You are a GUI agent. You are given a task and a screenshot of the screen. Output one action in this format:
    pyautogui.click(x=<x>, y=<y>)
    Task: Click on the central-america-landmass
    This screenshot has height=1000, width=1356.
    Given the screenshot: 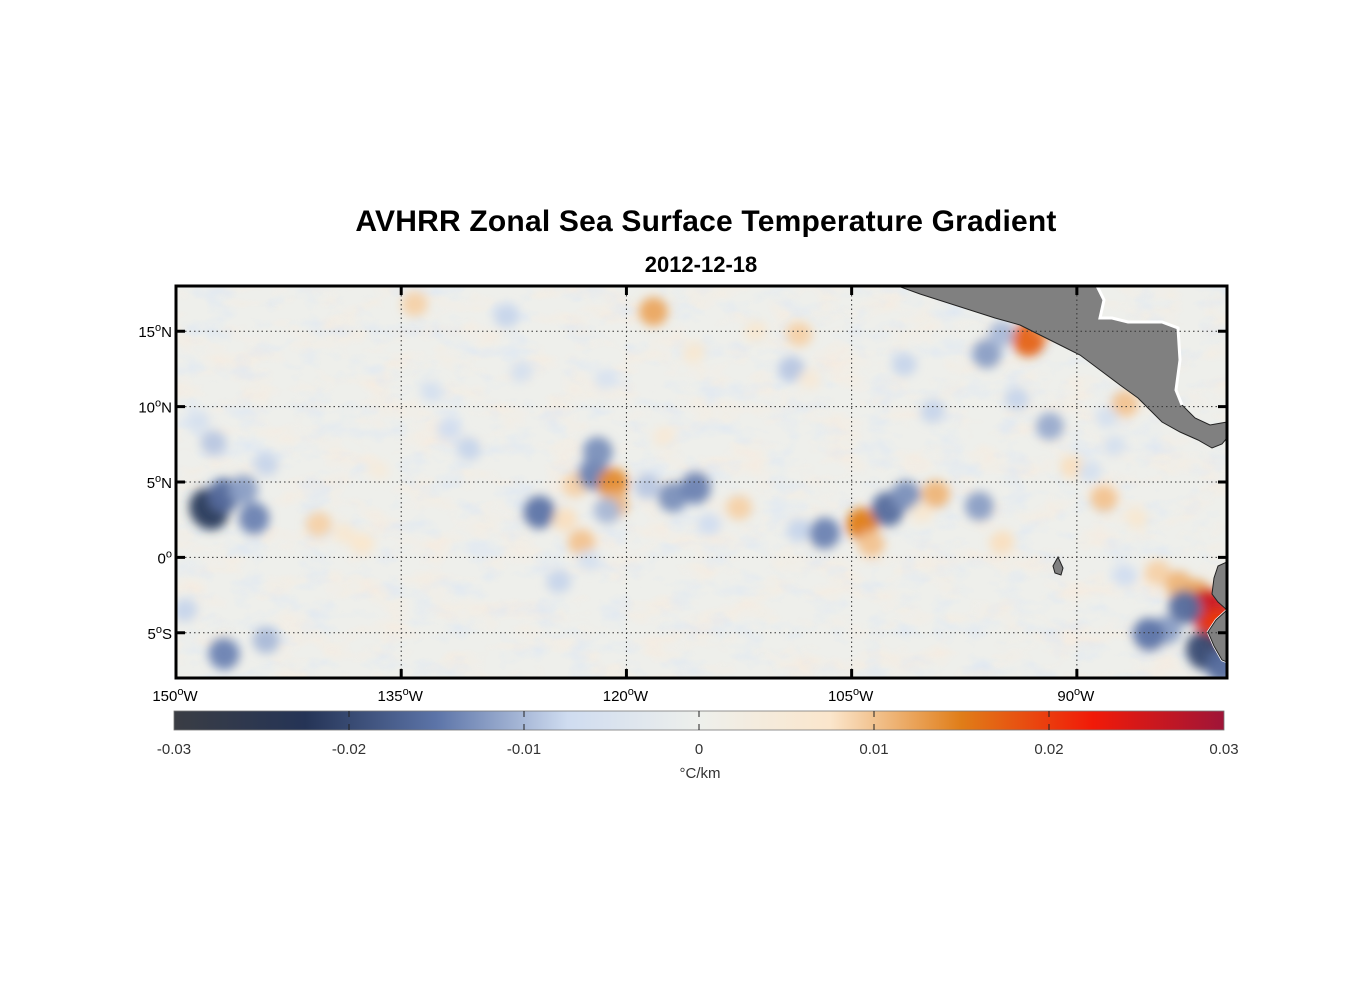 What is the action you would take?
    pyautogui.click(x=1062, y=475)
    